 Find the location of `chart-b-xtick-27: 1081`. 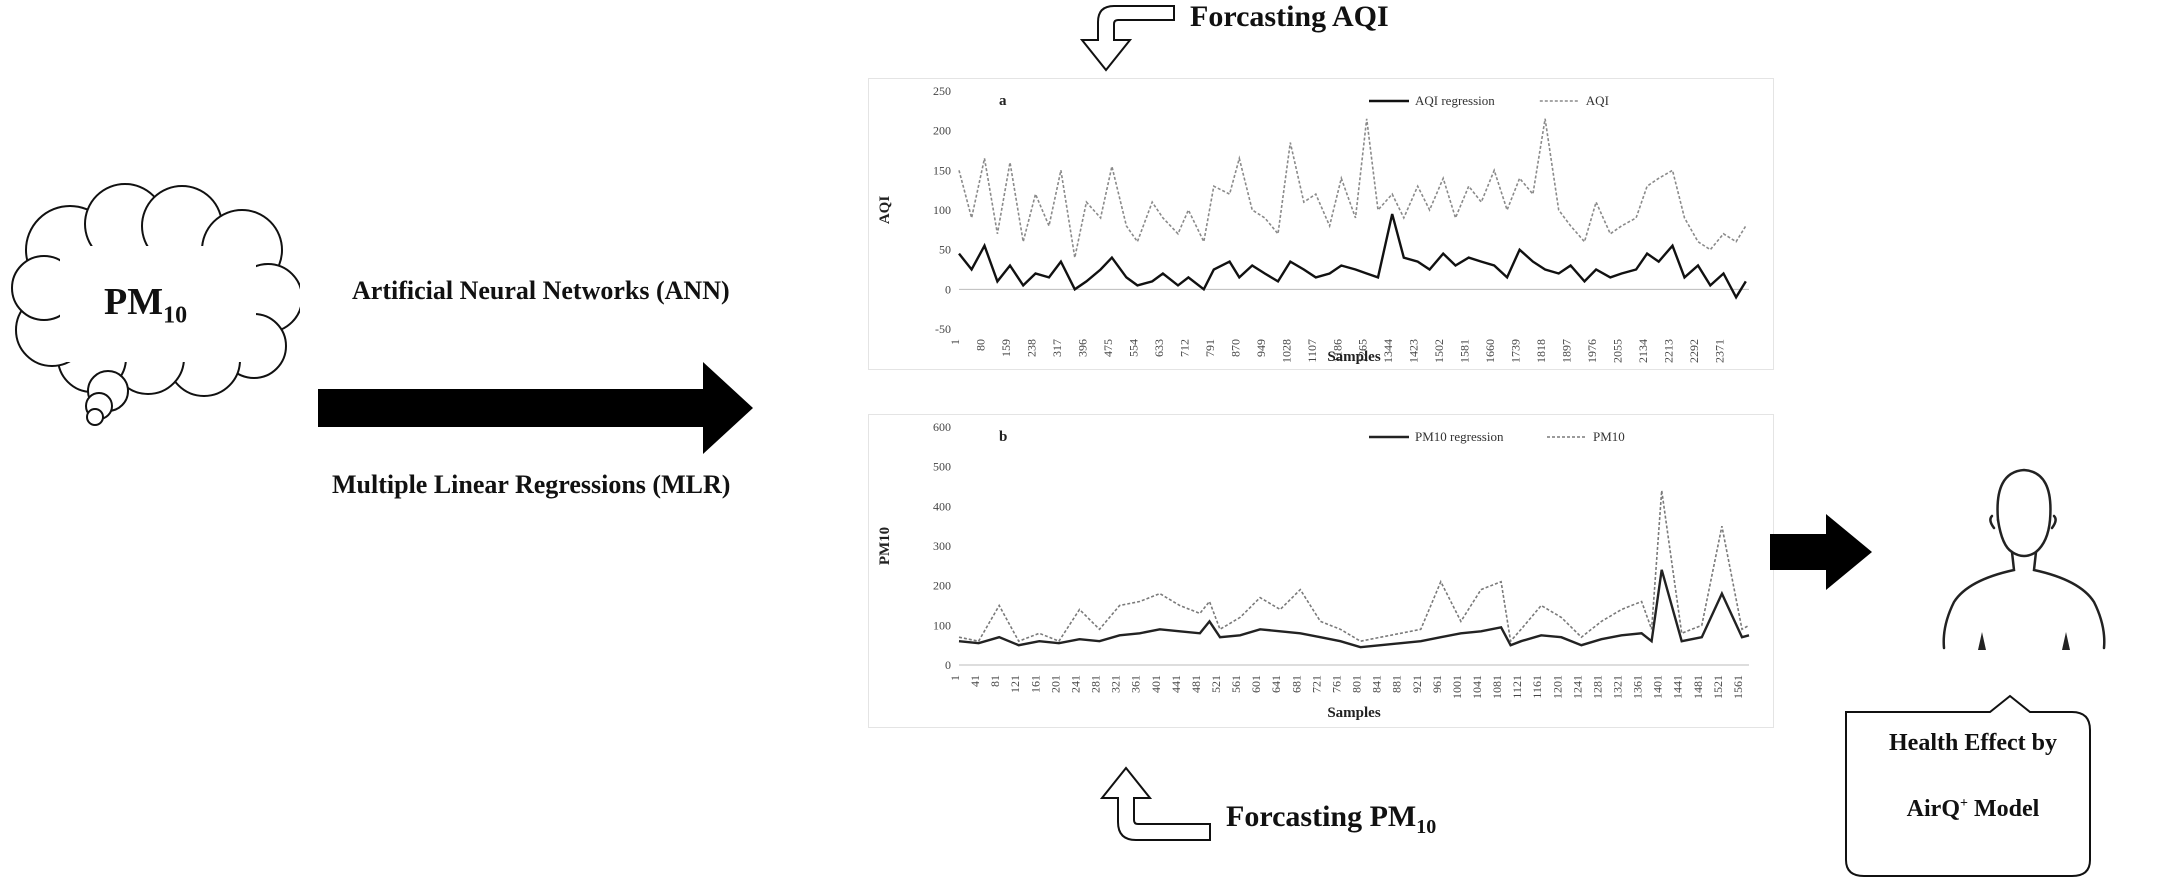

chart-b-xtick-27: 1081 is located at coordinates (1497, 687).